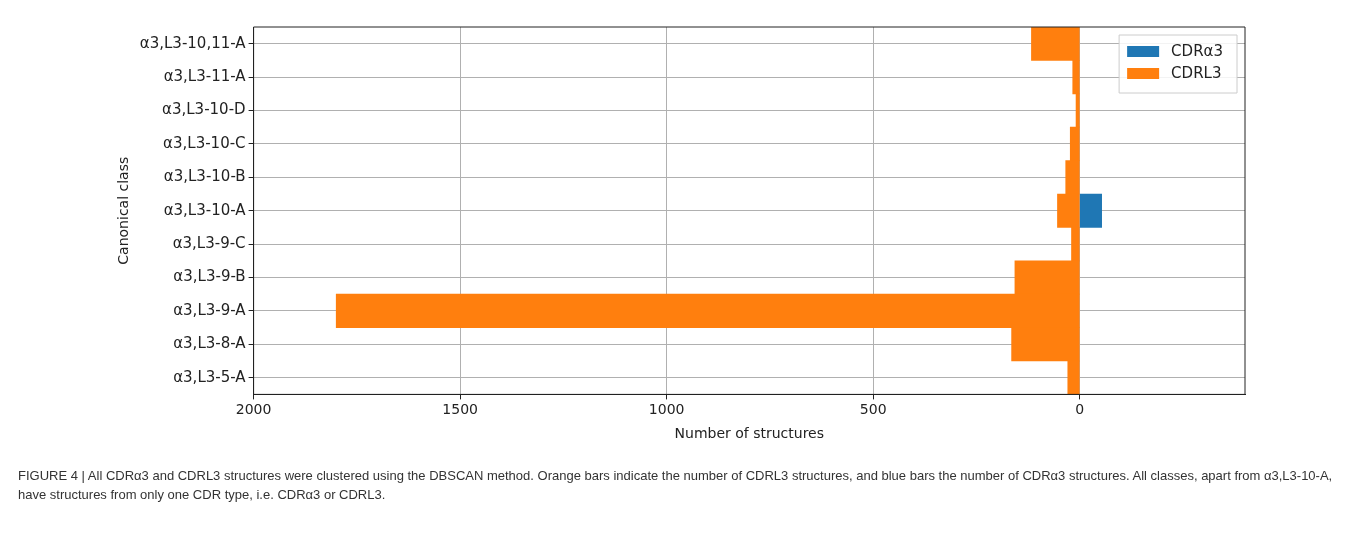 The width and height of the screenshot is (1358, 540). Describe the element at coordinates (749, 433) in the screenshot. I see `x-axis-title: Number of structures` at that location.